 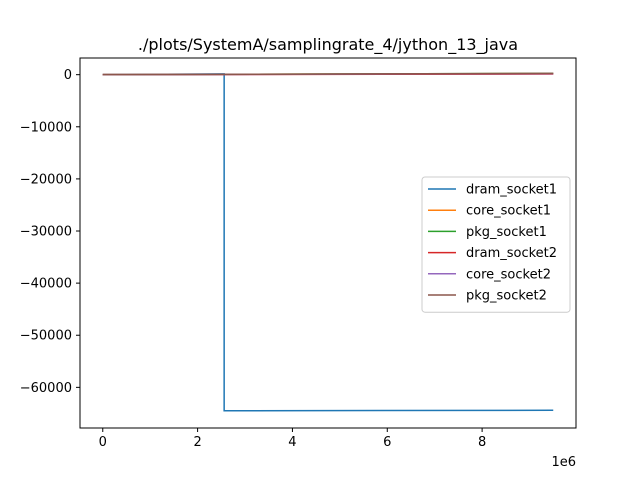 I want to click on legend-label: core_socket1, so click(x=508, y=211).